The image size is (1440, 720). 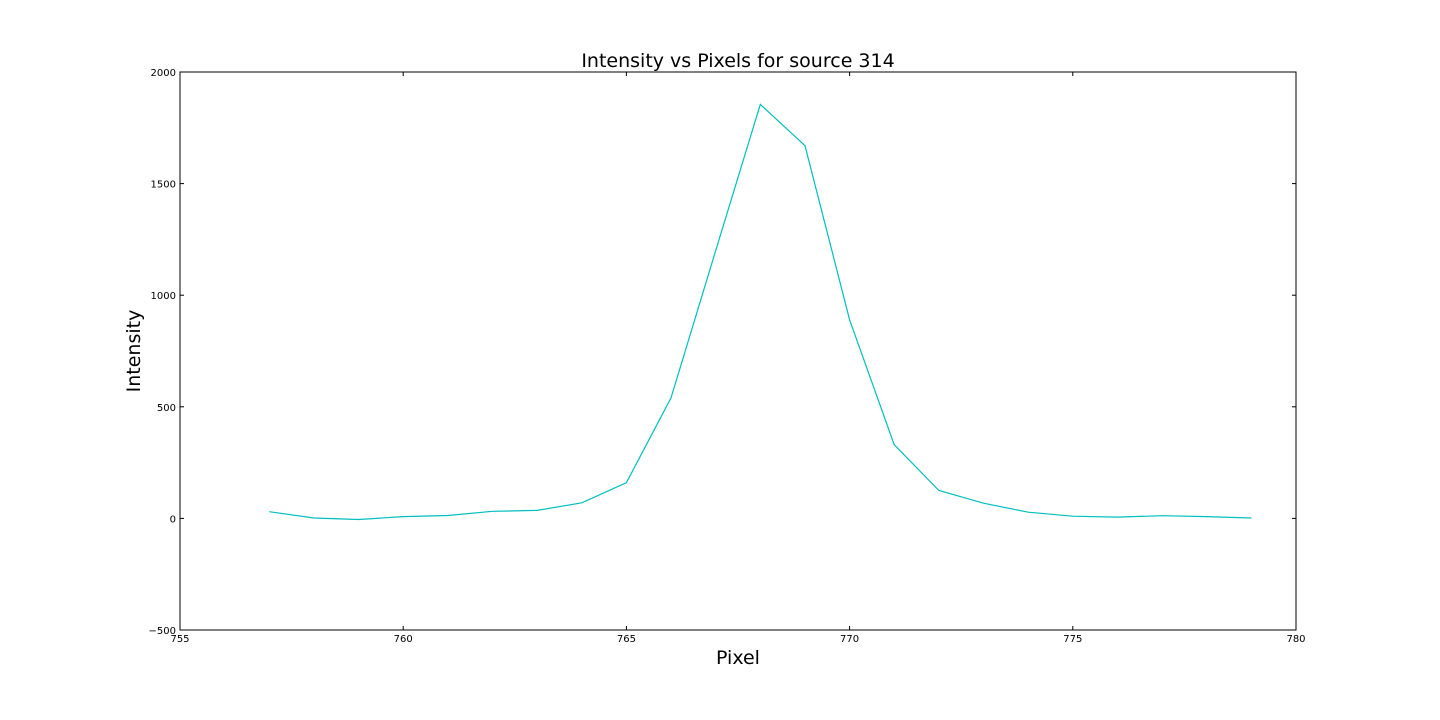 I want to click on y-tick-label: 2000, so click(x=163, y=73).